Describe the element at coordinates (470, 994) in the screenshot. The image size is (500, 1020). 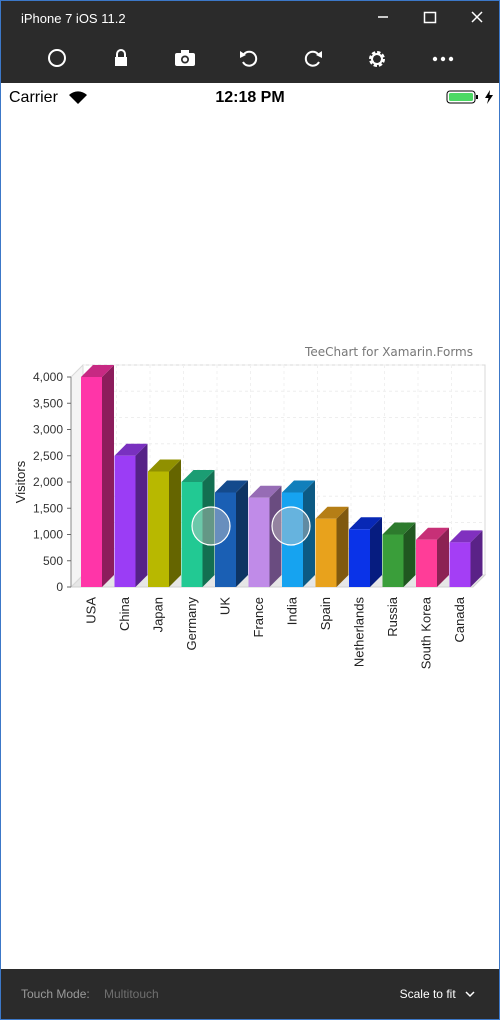
I see `chevron-down-icon` at that location.